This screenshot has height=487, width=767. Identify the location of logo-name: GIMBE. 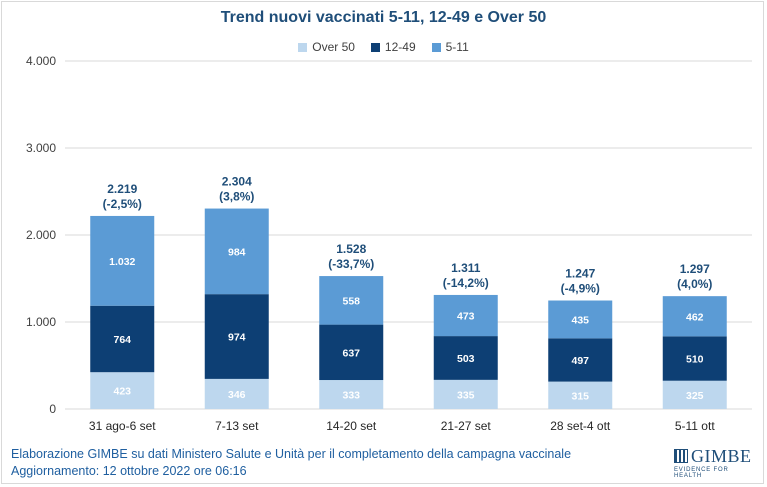
(721, 456).